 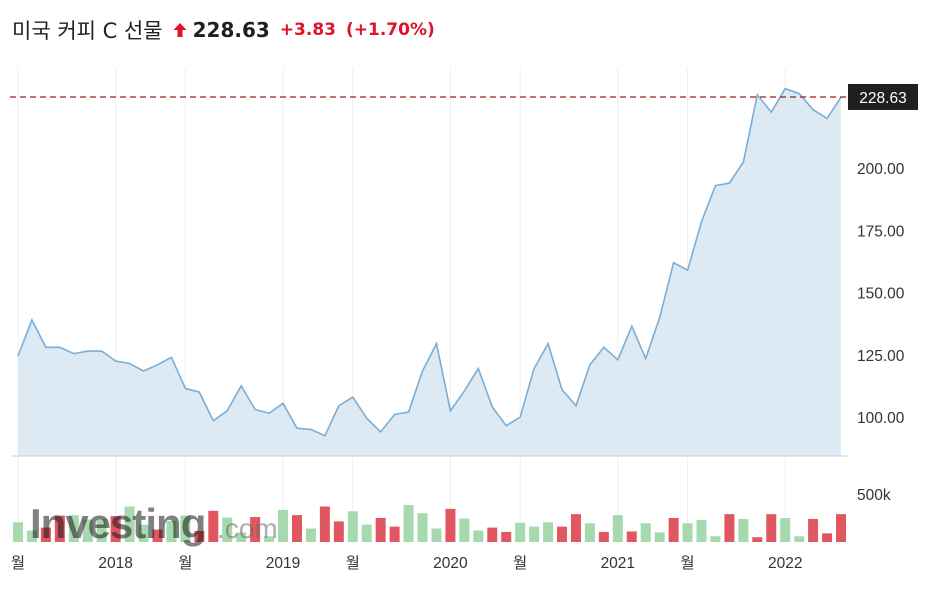 What do you see at coordinates (618, 563) in the screenshot?
I see `x-tick-label: 2021` at bounding box center [618, 563].